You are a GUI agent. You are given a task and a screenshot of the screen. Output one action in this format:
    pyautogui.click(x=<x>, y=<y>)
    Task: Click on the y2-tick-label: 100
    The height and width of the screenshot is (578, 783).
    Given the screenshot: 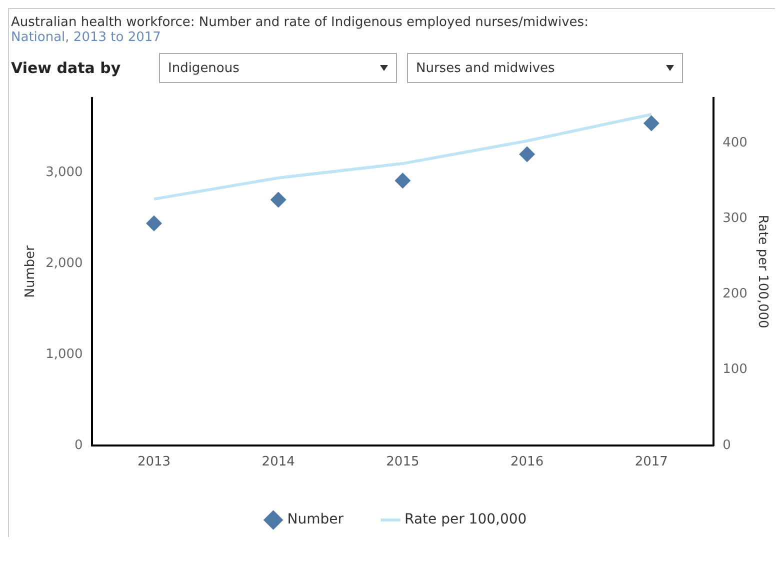 What is the action you would take?
    pyautogui.click(x=735, y=370)
    